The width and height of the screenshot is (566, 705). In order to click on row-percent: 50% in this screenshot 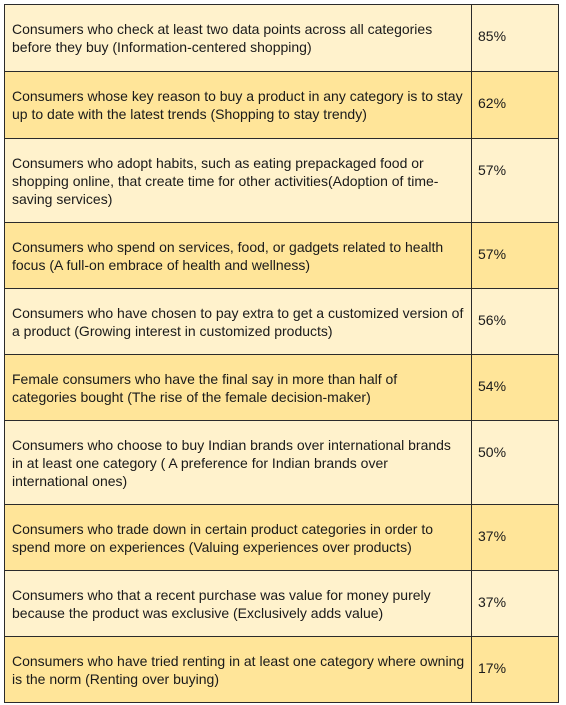, I will do `click(515, 462)`.